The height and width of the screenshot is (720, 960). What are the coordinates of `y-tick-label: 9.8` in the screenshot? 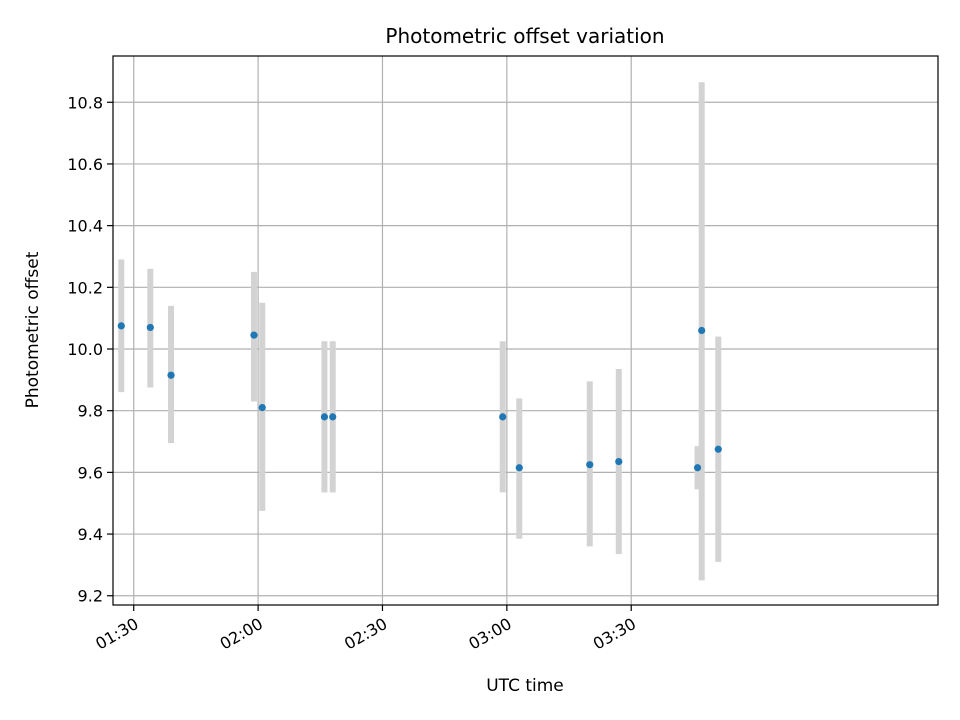 It's located at (90, 411).